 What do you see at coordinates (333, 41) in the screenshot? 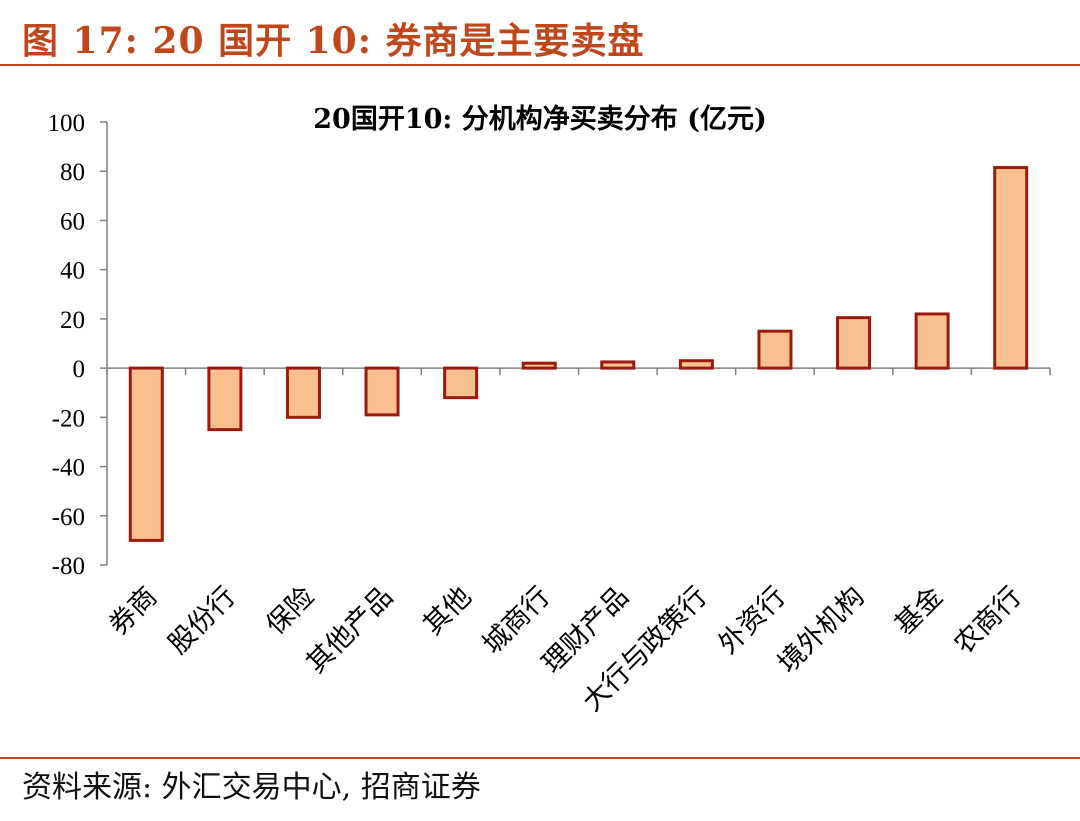
I see `figure-title: 图 17: 20 国开 10: 券商是主要卖盘` at bounding box center [333, 41].